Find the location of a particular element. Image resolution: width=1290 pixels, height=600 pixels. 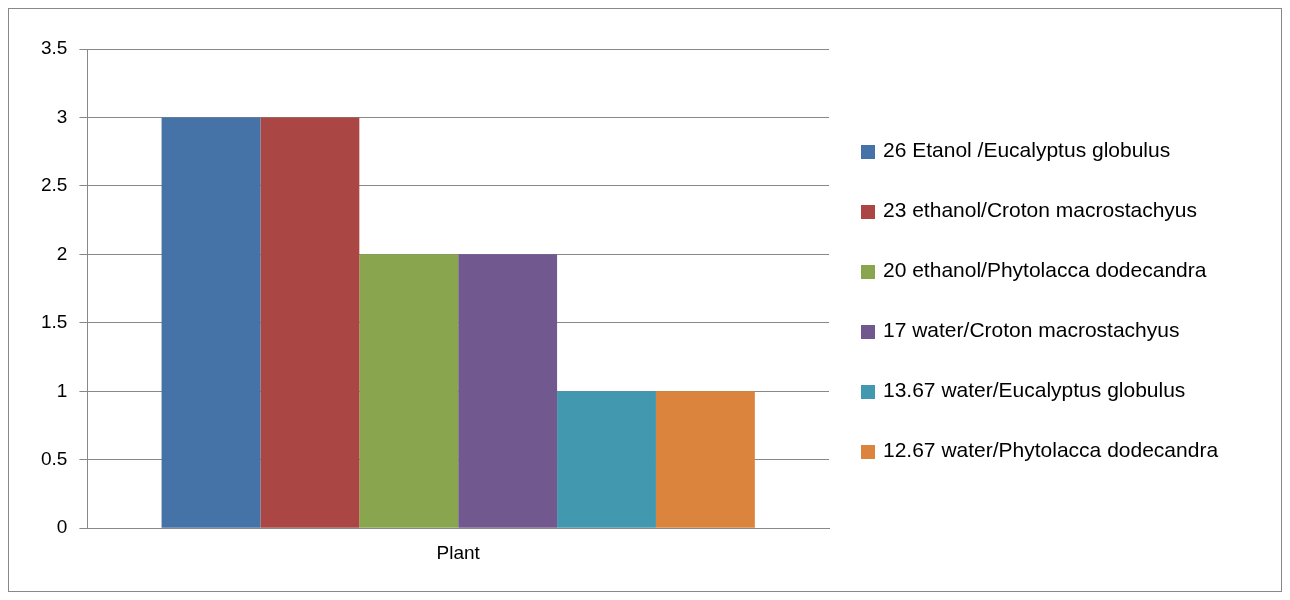

y-tick-label: 2 is located at coordinates (62, 253).